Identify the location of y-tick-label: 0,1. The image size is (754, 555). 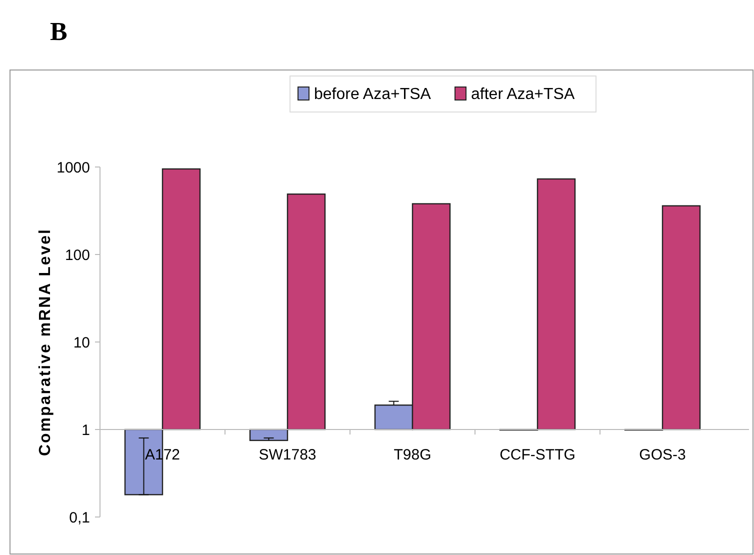
(79, 517).